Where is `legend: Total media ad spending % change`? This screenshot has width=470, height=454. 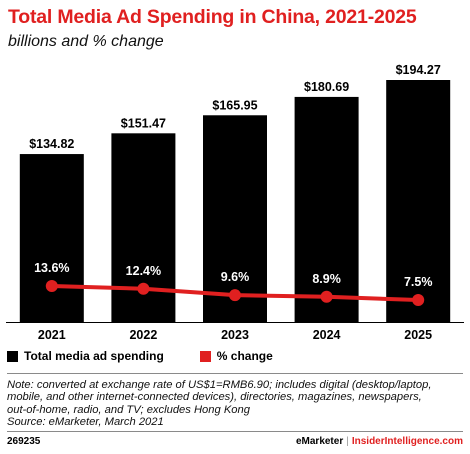
legend: Total media ad spending % change is located at coordinates (158, 356).